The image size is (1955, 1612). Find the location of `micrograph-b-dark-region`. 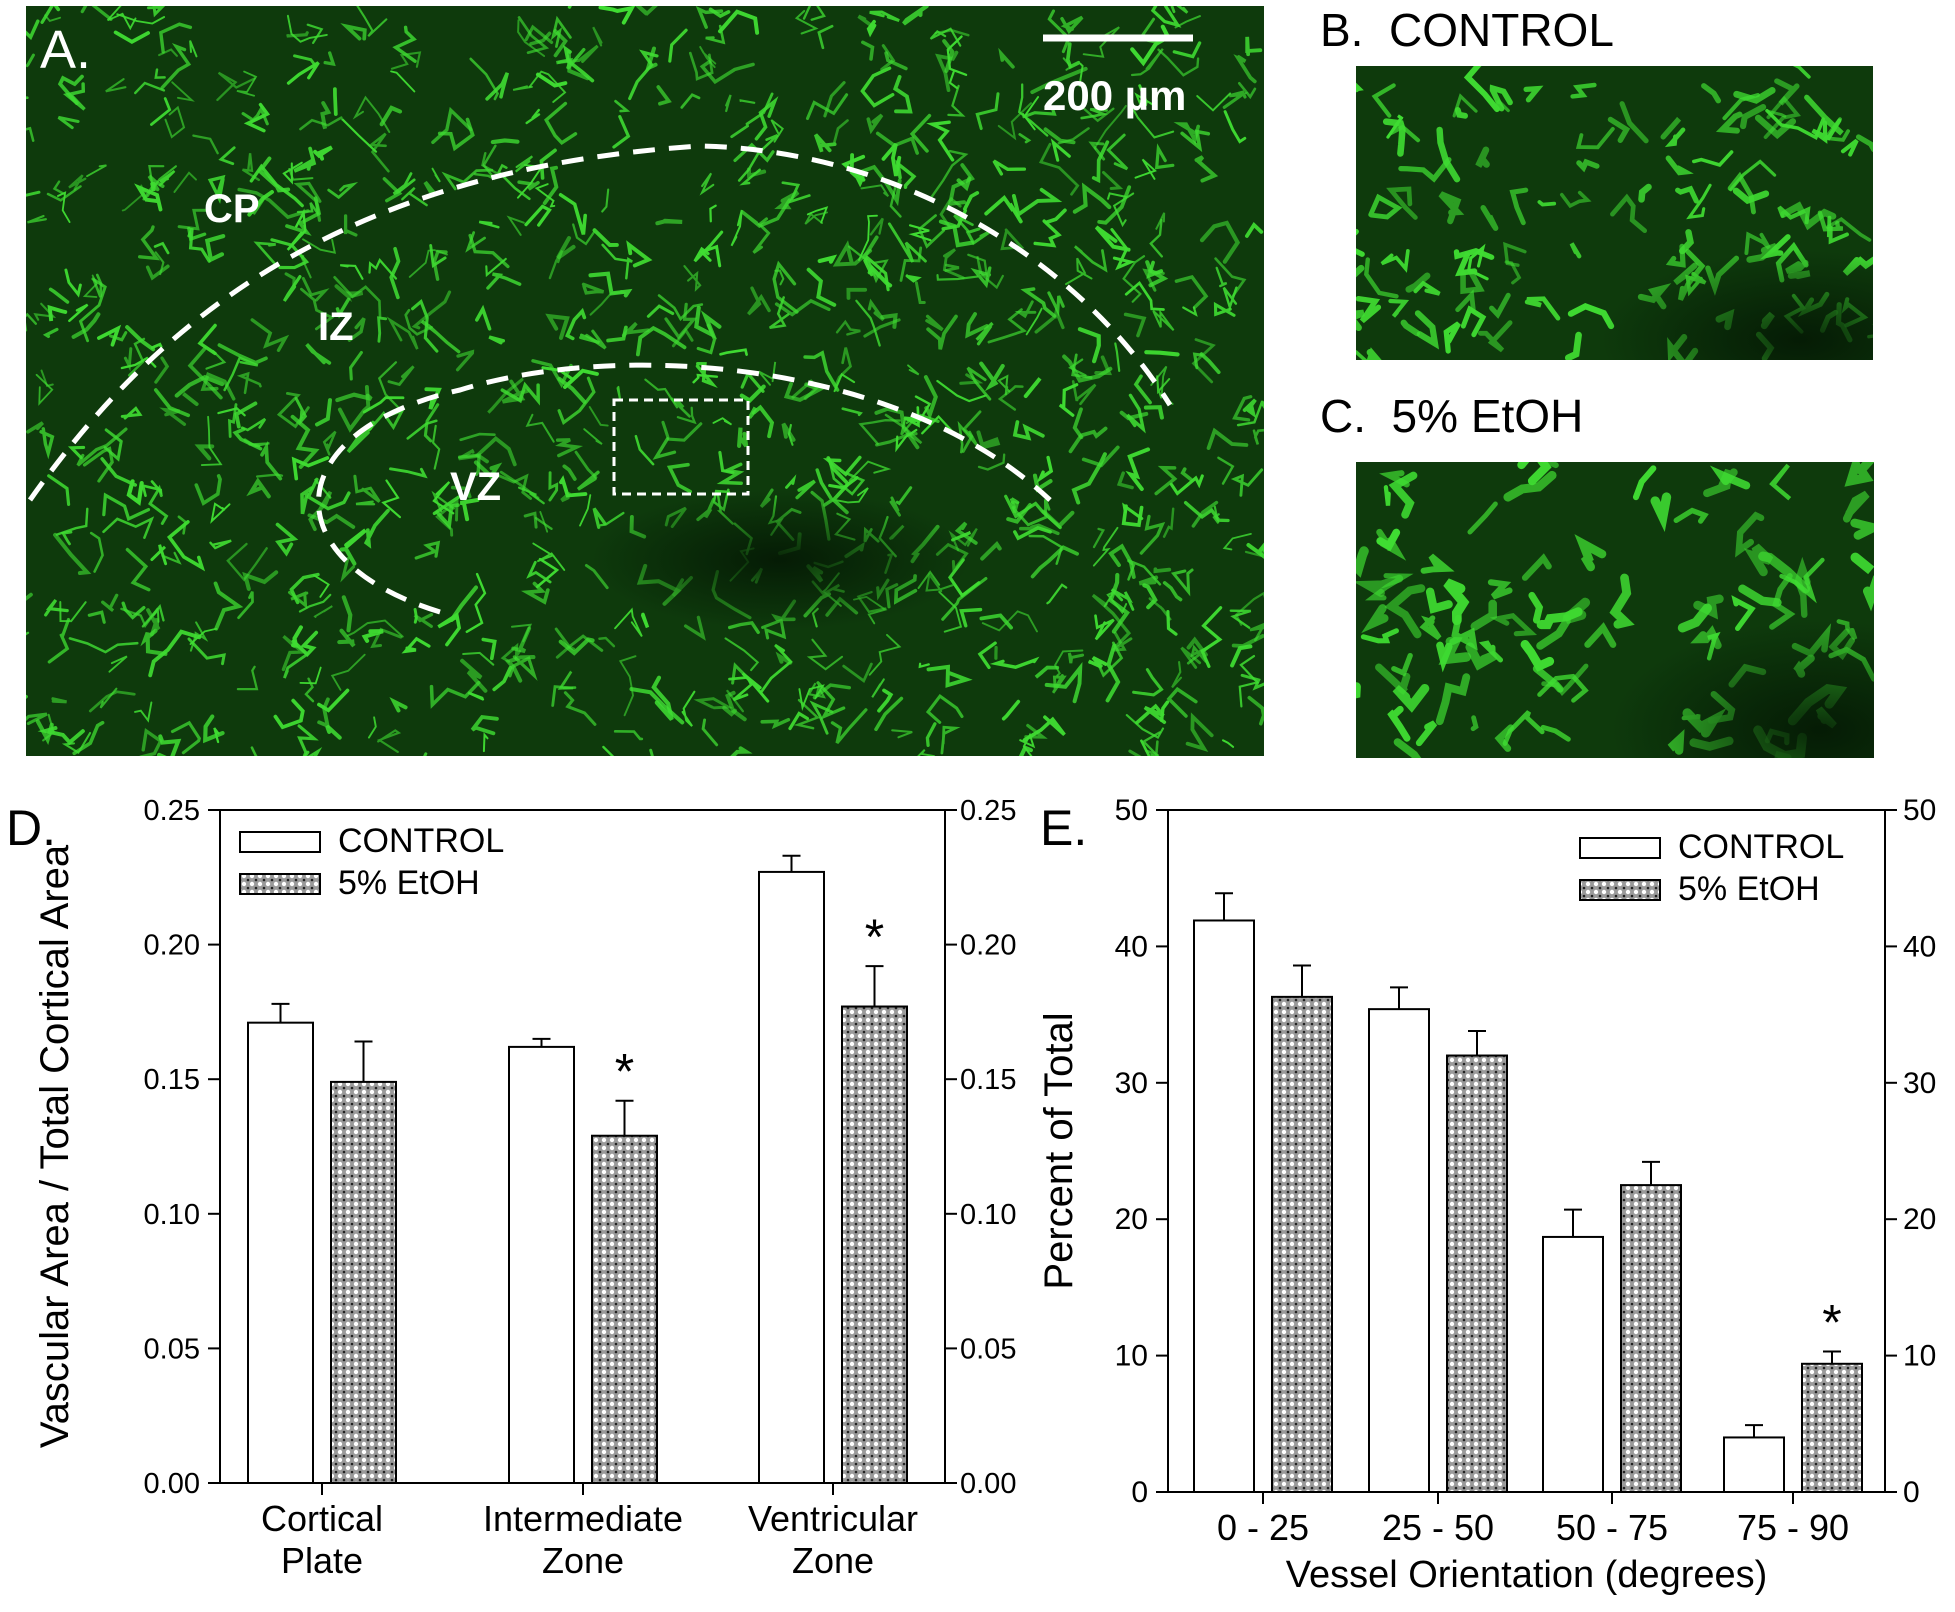

micrograph-b-dark-region is located at coordinates (1736, 305).